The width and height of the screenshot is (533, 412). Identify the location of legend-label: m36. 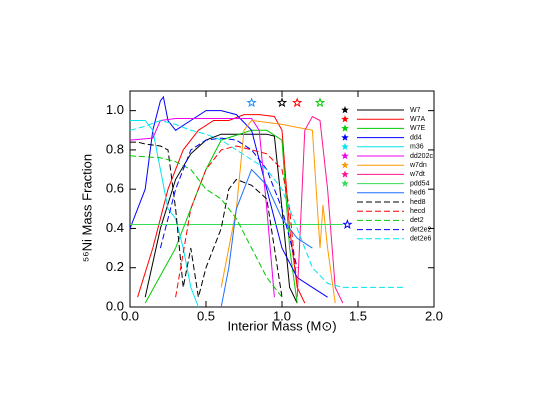
(417, 147).